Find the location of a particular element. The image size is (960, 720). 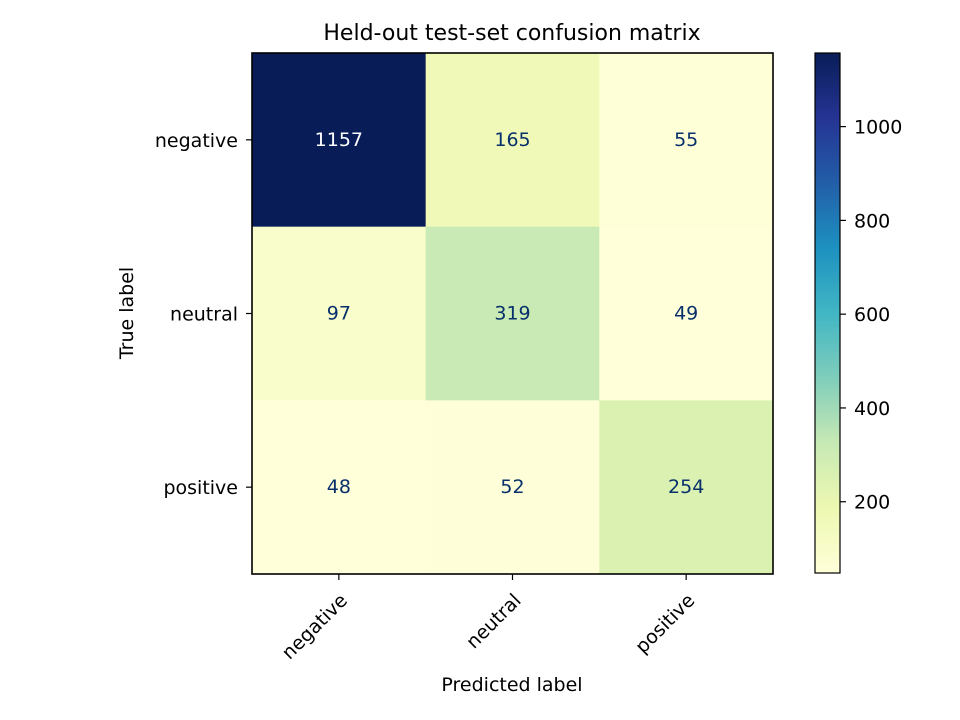

cell-value-neutral-neutral: 319 is located at coordinates (512, 314).